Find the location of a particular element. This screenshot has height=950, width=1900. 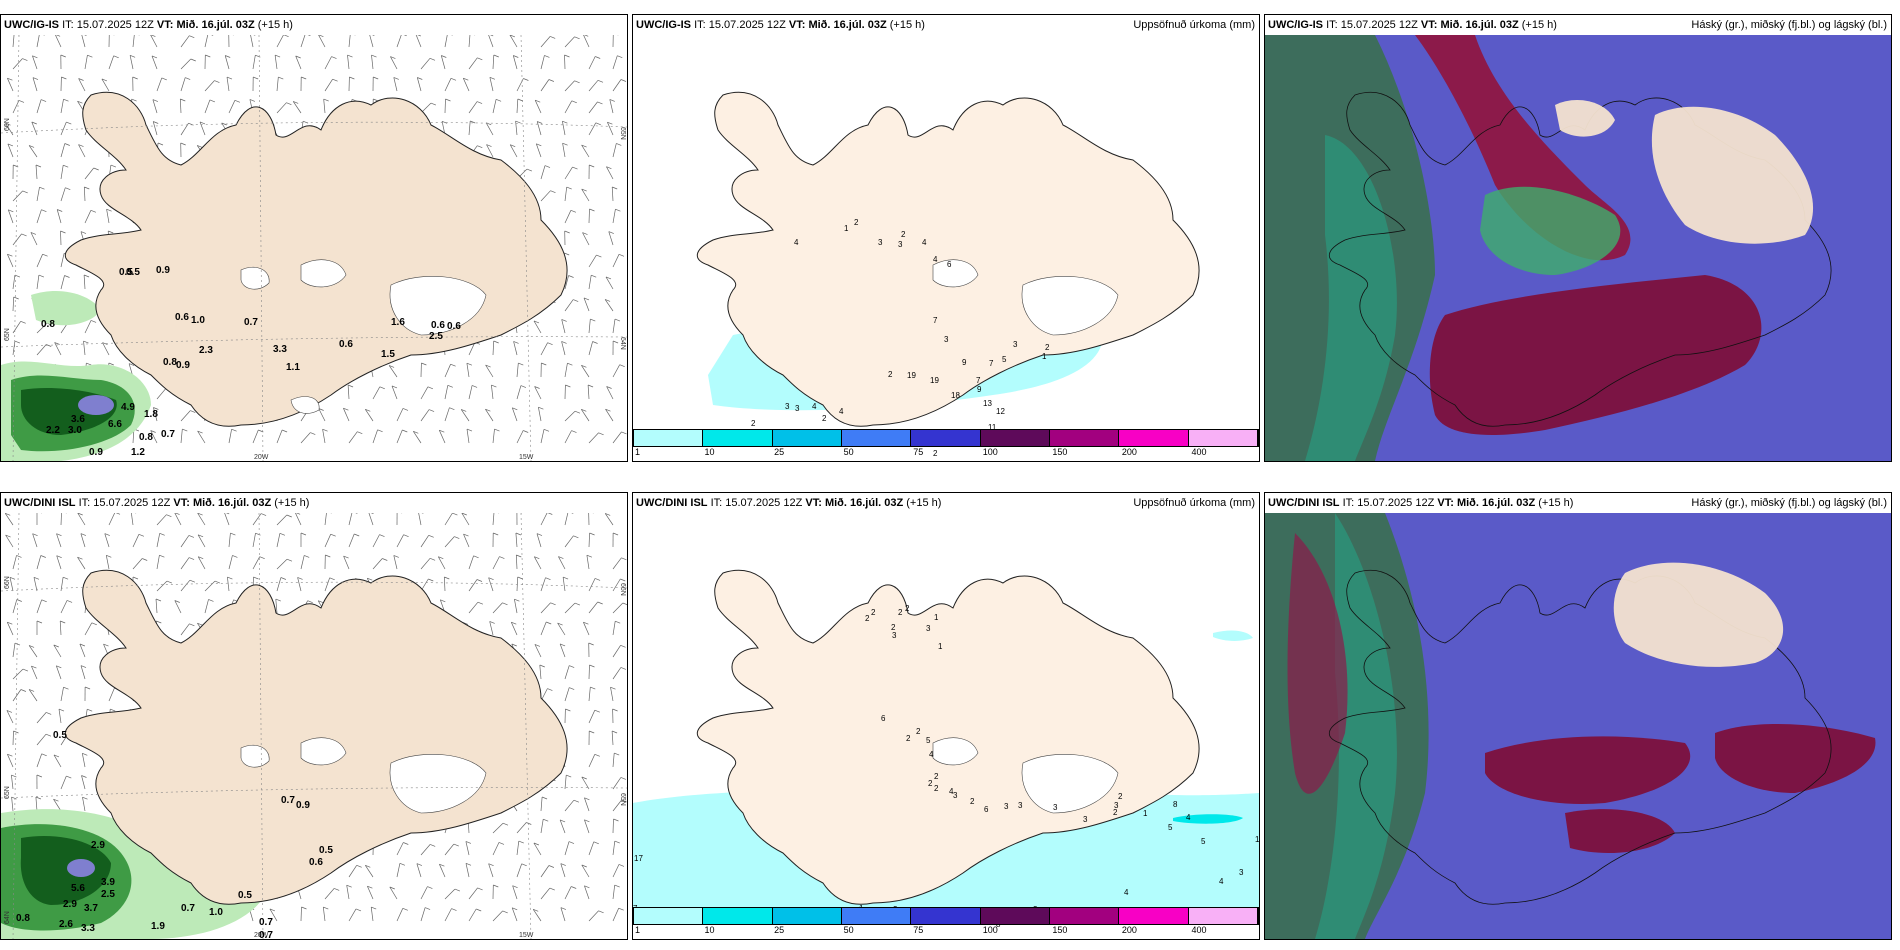

legend-tick: 10 is located at coordinates (709, 452).